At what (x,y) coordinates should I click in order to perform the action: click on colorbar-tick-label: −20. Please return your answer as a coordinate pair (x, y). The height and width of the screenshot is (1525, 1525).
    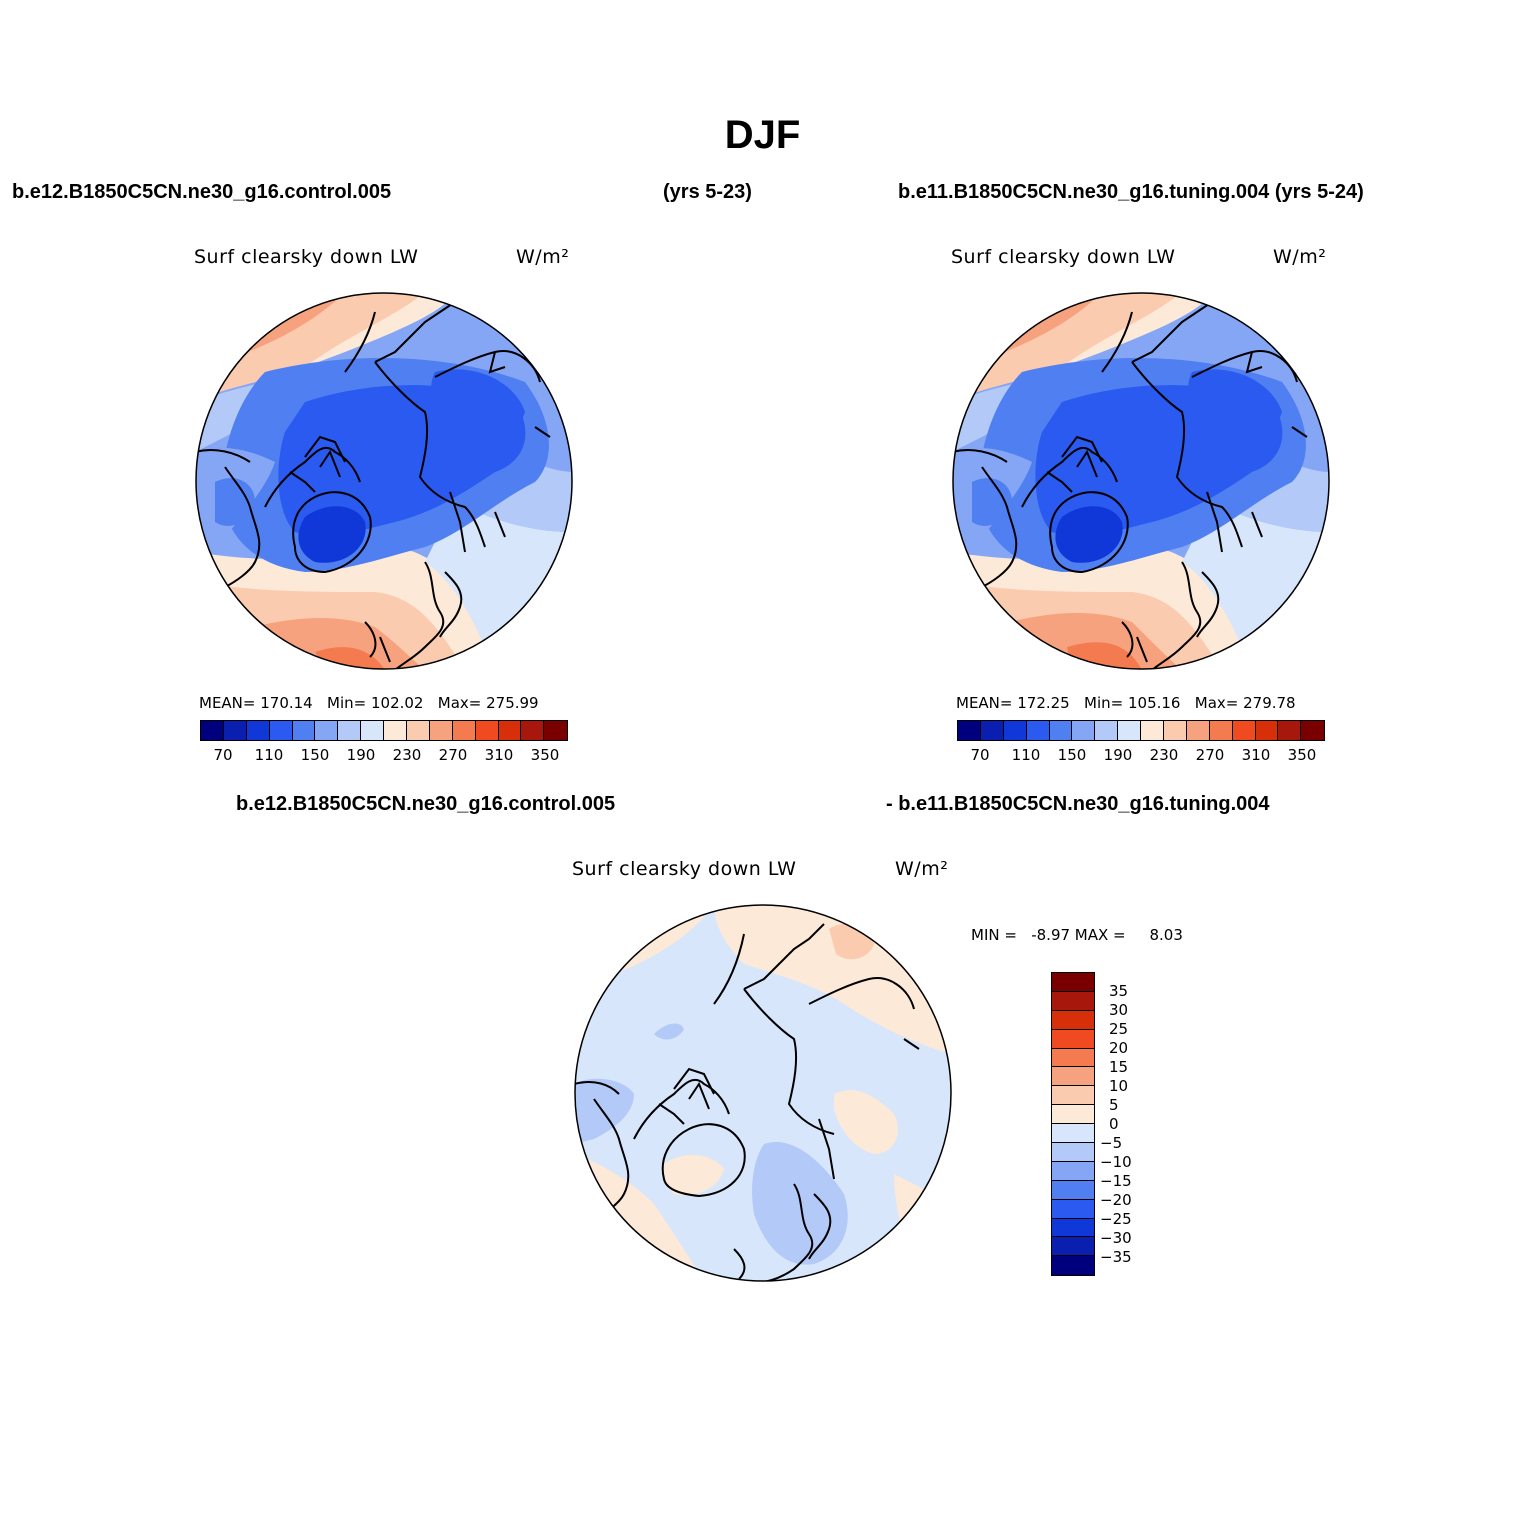
    Looking at the image, I should click on (1116, 1200).